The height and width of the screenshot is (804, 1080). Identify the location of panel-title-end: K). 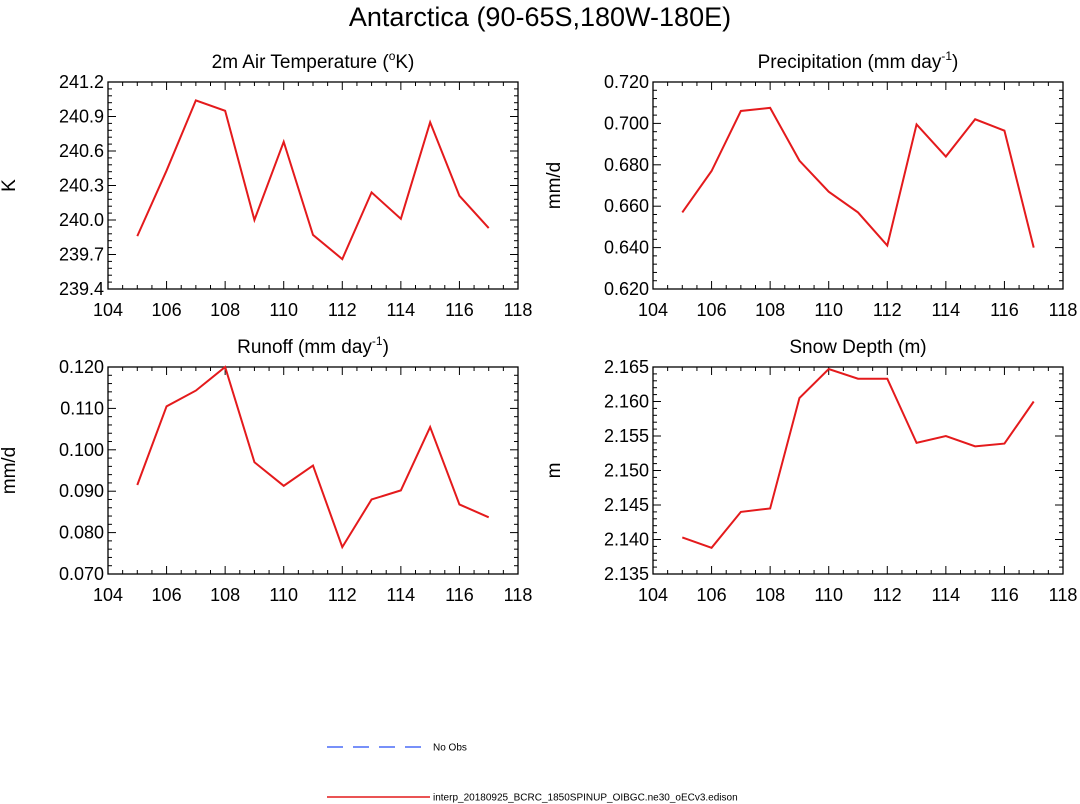
(404, 62).